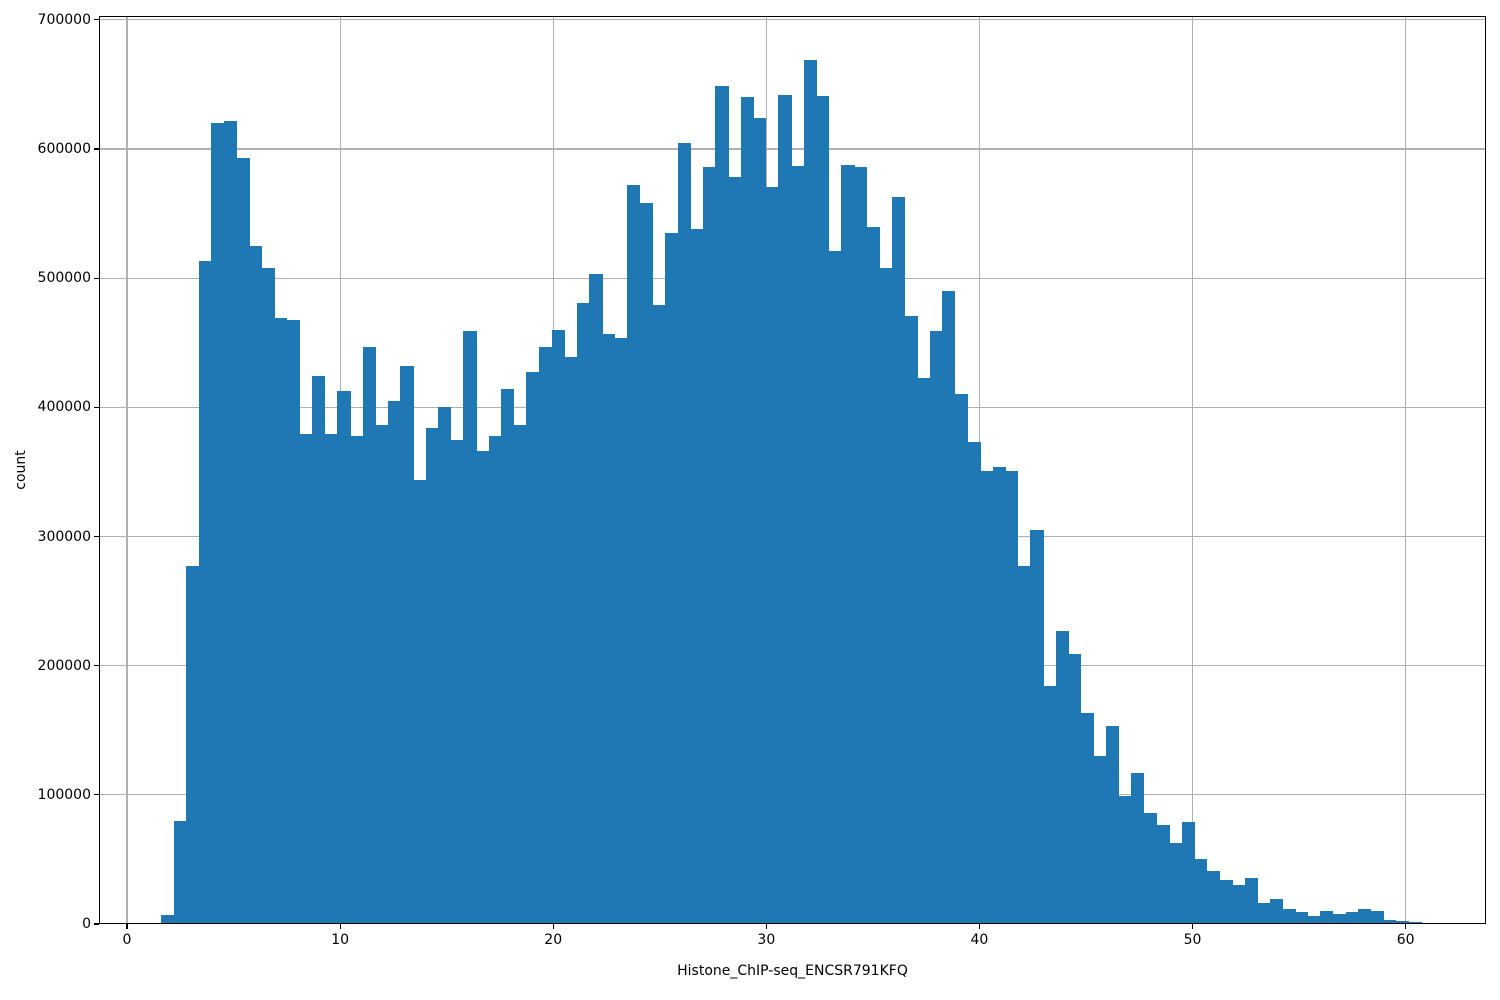  Describe the element at coordinates (1405, 940) in the screenshot. I see `x-tick-label: 60` at that location.